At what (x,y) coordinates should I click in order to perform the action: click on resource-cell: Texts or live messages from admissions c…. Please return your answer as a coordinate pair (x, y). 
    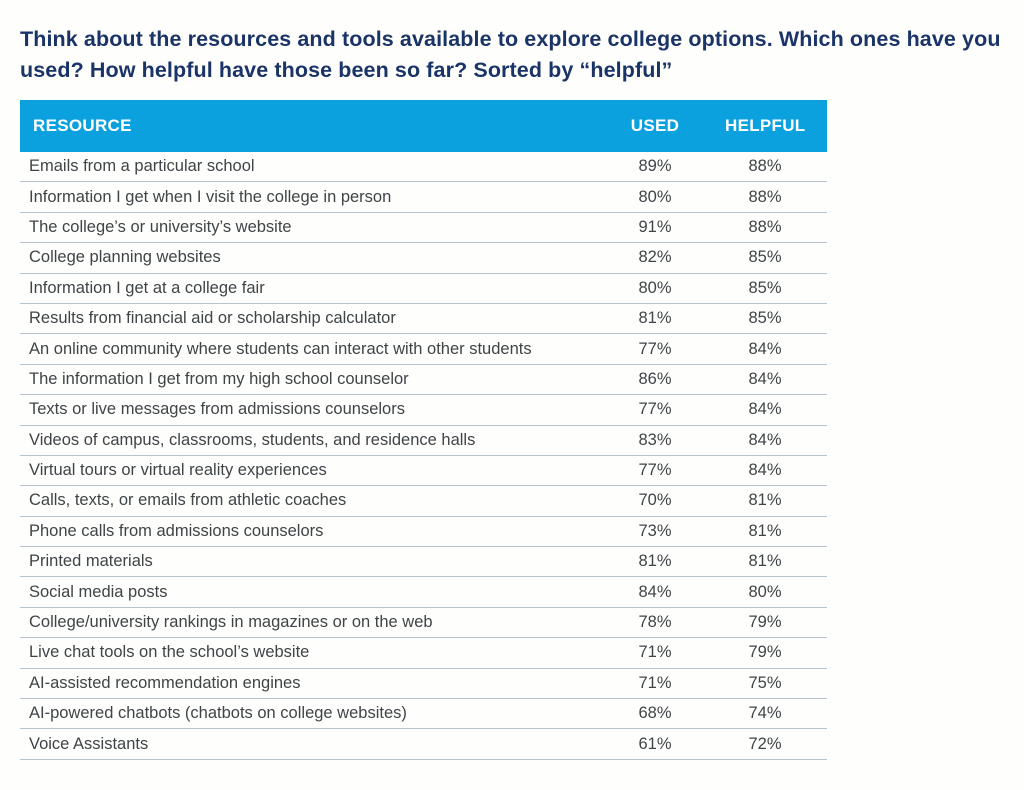
    Looking at the image, I should click on (217, 409).